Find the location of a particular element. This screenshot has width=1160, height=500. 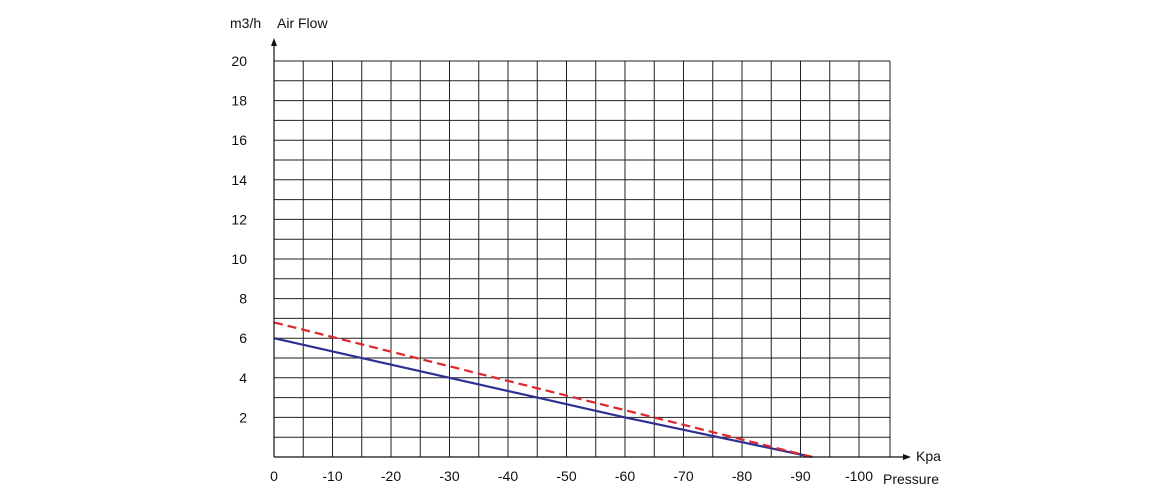

y-tick-label: 12 is located at coordinates (239, 219).